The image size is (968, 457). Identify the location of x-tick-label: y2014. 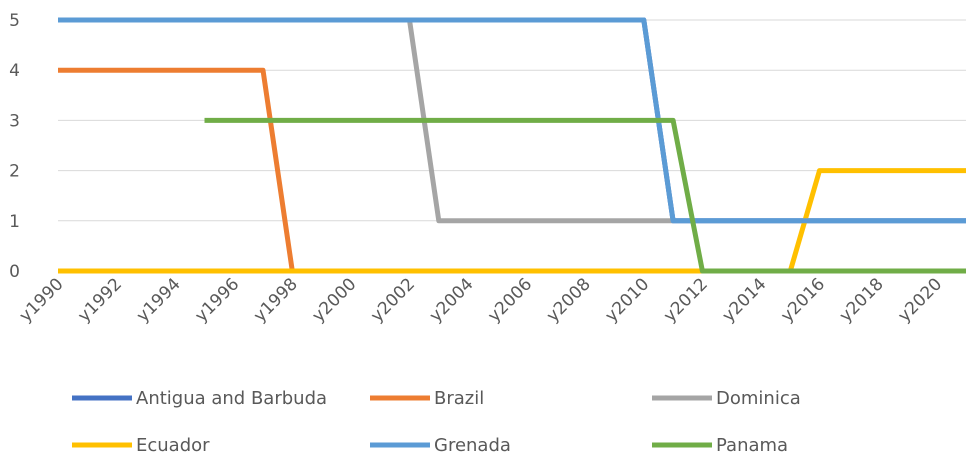
(745, 300).